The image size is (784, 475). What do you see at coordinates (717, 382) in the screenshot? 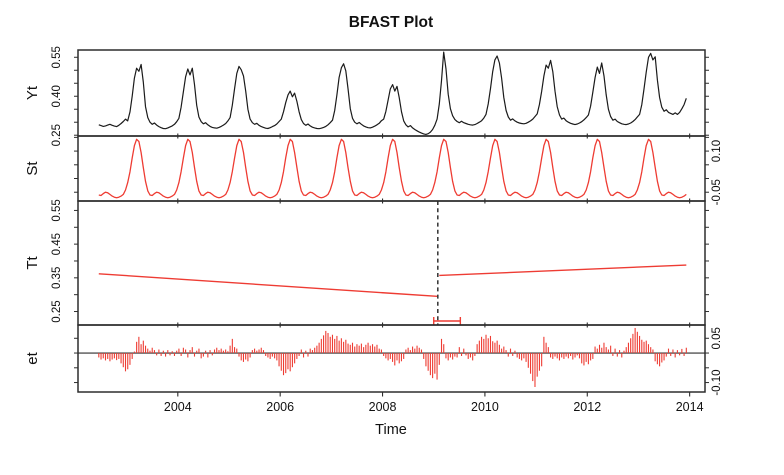
I see `y-tick-label-et: -0.10` at bounding box center [717, 382].